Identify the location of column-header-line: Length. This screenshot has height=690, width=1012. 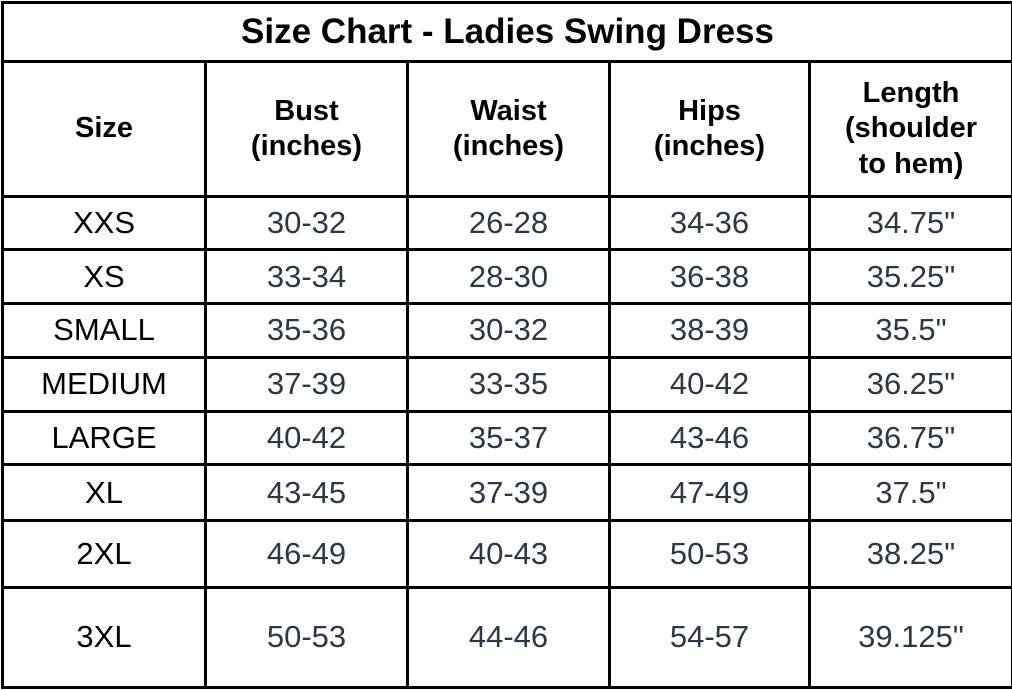
(911, 92).